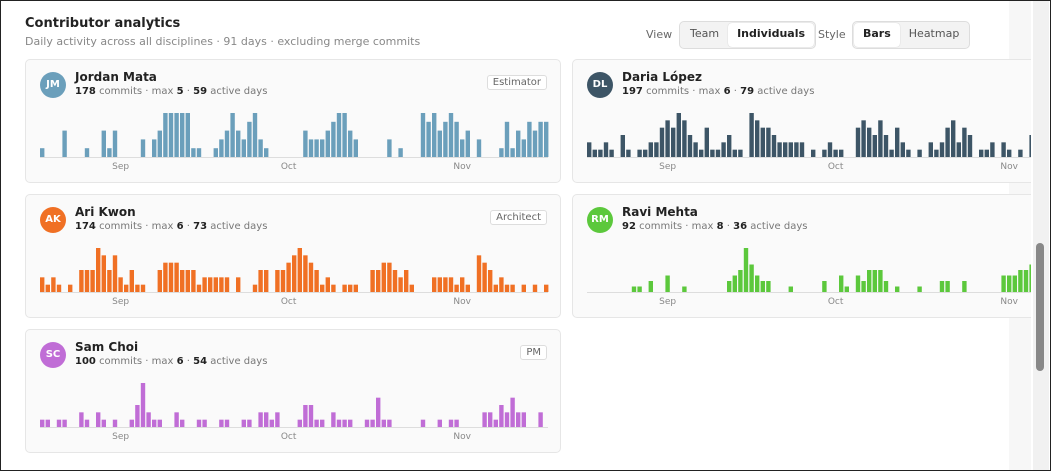 The image size is (1051, 471). What do you see at coordinates (289, 302) in the screenshot?
I see `month-label: Oct` at bounding box center [289, 302].